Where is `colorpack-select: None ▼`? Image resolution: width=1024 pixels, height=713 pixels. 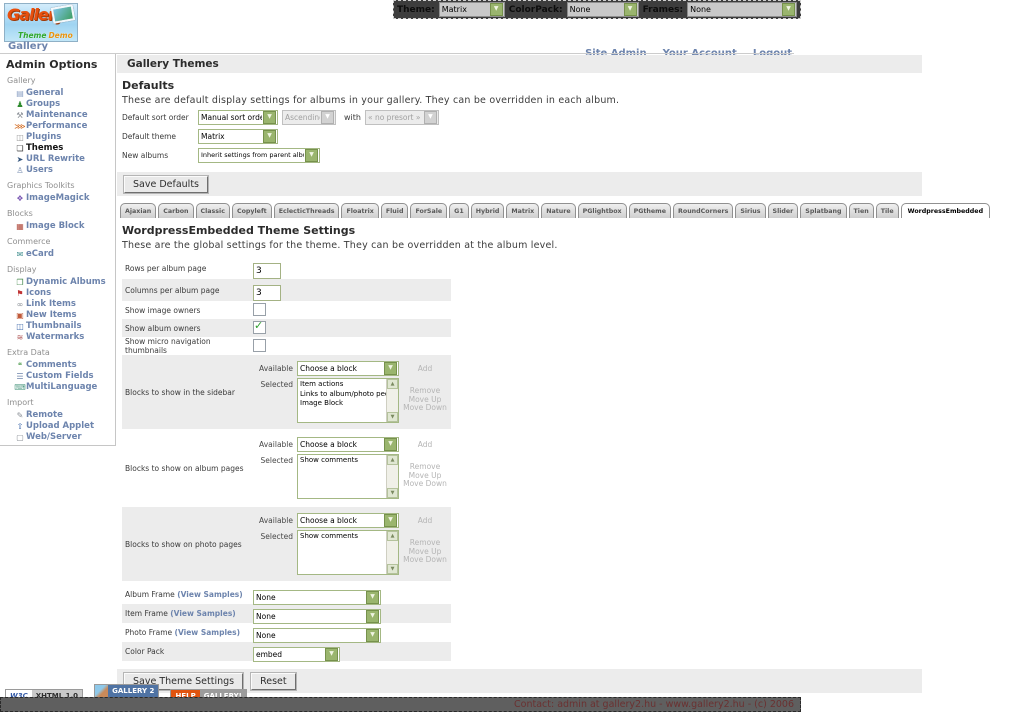
colorpack-select: None ▼ is located at coordinates (602, 9).